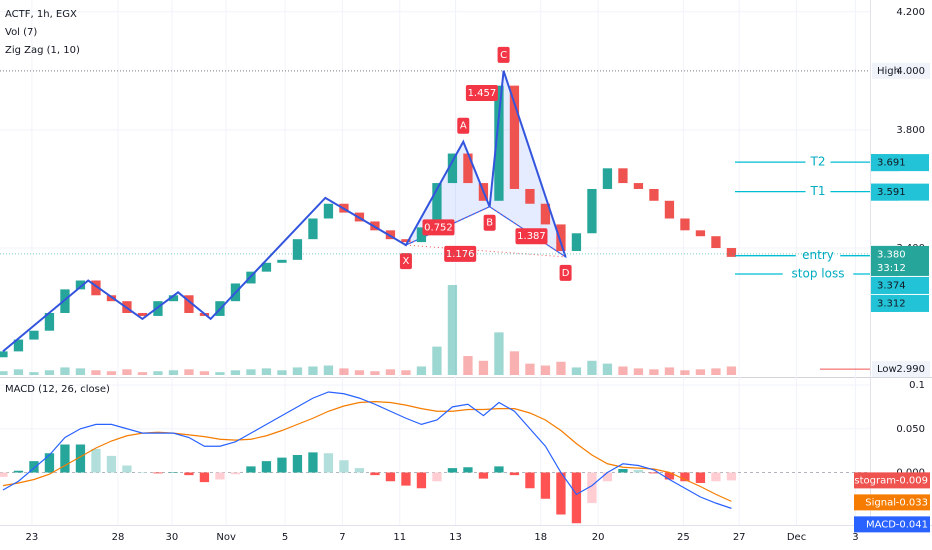 This screenshot has width=932, height=550. I want to click on legend-name: Signal, so click(880, 502).